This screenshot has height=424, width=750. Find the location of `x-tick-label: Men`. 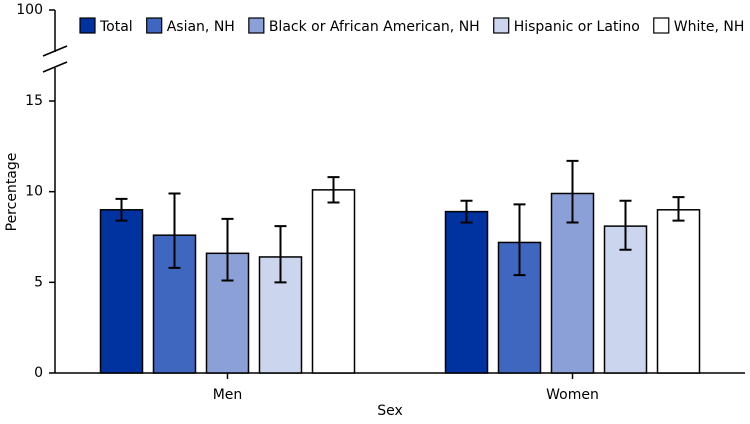

x-tick-label: Men is located at coordinates (228, 395).